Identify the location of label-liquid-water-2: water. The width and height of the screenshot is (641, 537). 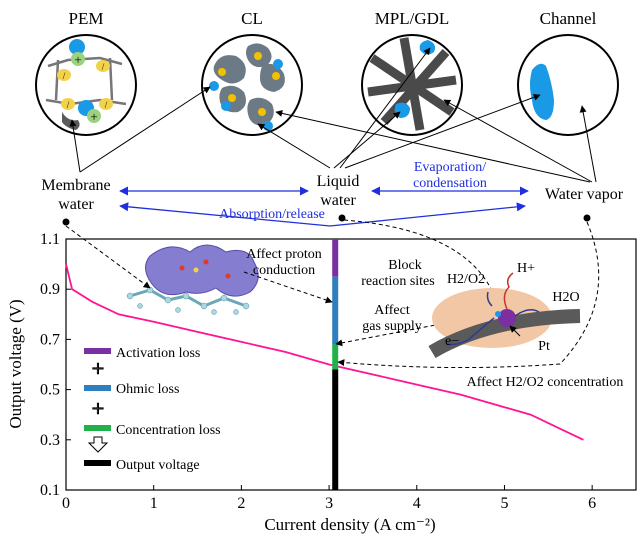
(338, 200).